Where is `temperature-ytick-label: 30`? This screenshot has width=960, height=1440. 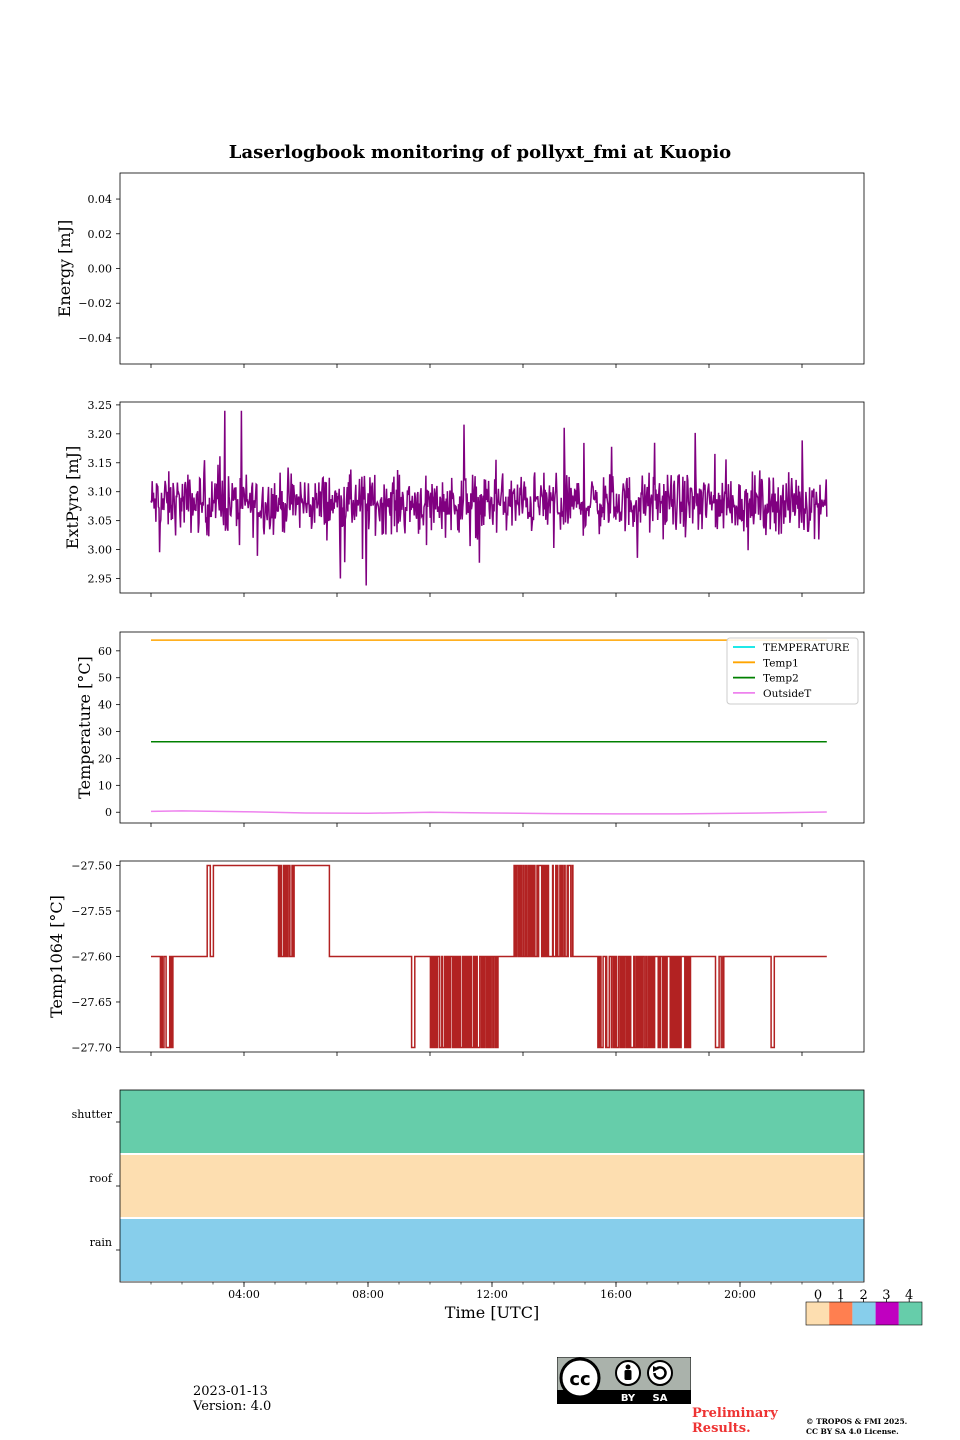
temperature-ytick-label: 30 is located at coordinates (105, 732).